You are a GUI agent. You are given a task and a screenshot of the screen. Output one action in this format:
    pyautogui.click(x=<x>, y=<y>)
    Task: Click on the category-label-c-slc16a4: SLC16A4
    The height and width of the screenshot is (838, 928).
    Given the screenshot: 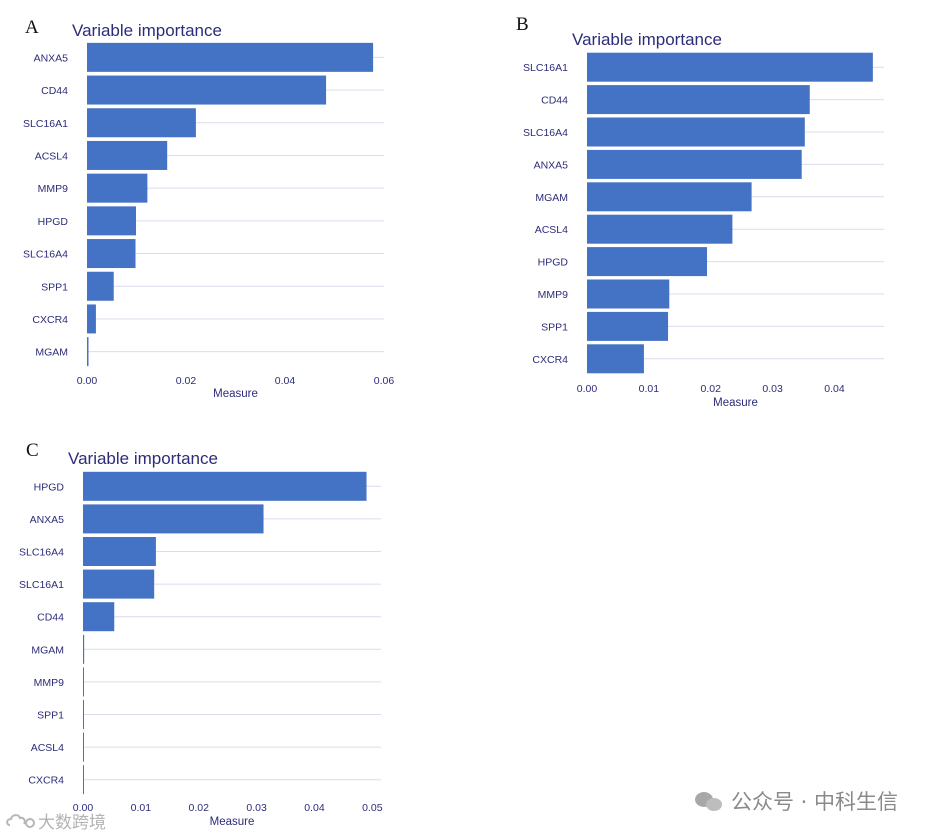 What is the action you would take?
    pyautogui.click(x=41, y=553)
    